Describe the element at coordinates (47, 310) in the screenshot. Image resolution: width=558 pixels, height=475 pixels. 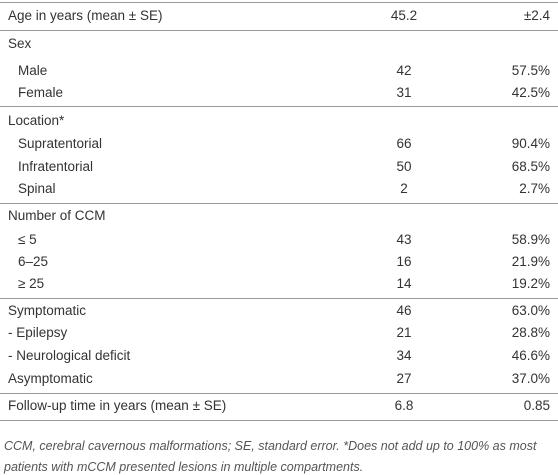
I see `row-label: Symptomatic` at that location.